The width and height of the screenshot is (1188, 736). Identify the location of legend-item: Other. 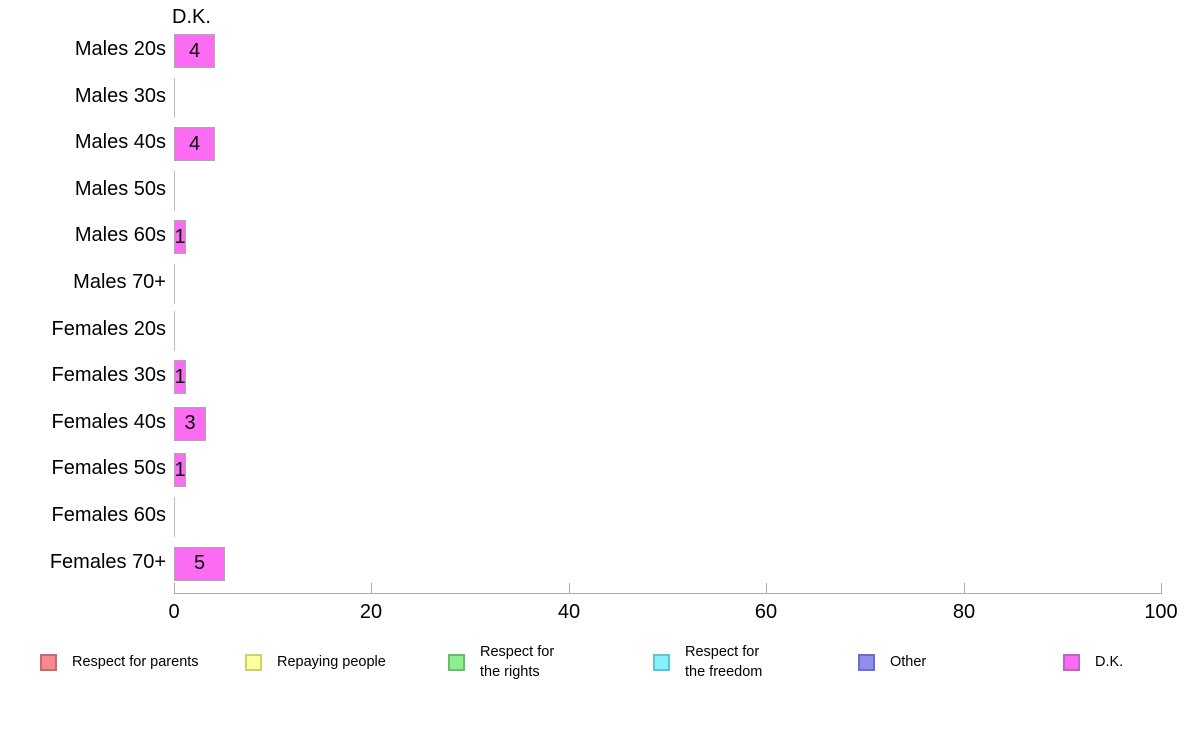
(892, 662).